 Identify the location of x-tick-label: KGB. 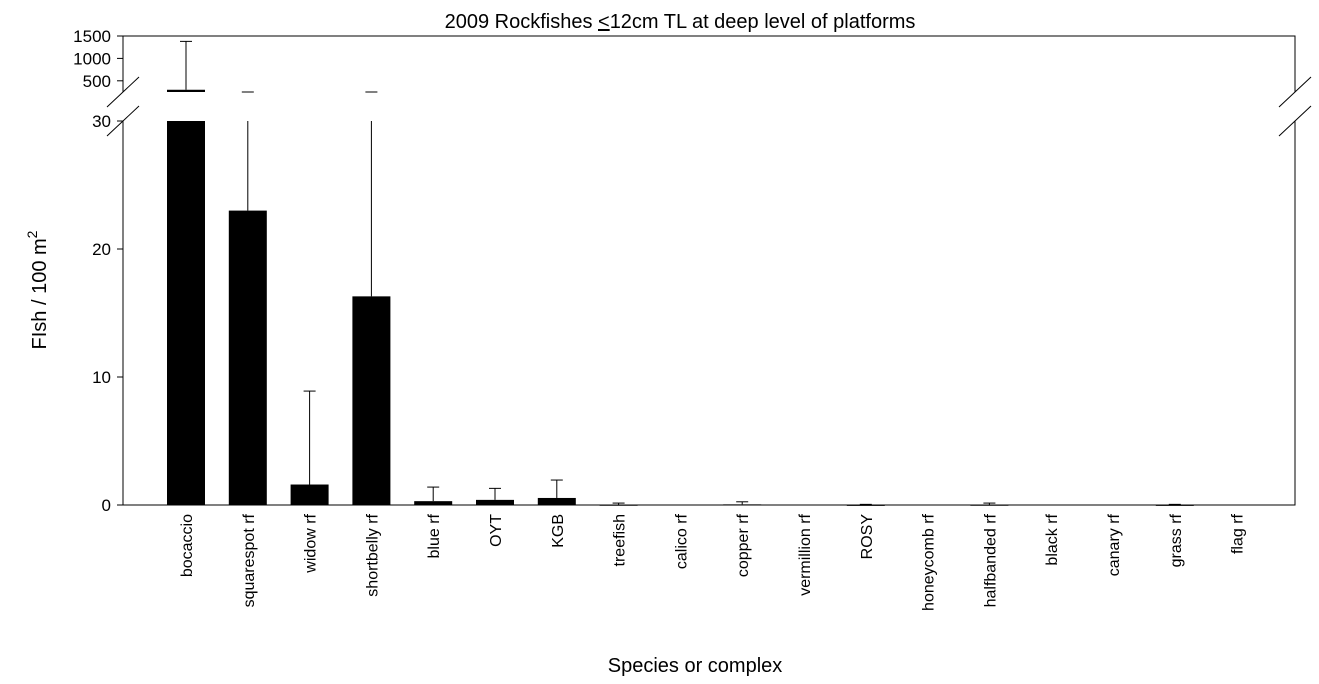
(558, 531).